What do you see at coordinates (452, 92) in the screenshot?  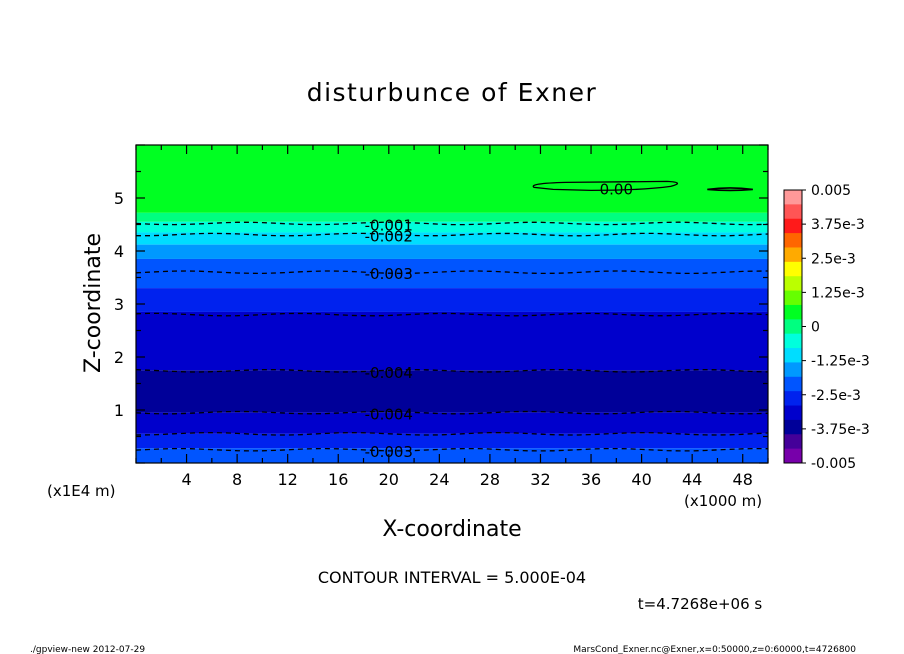 I see `chart-title: disturbunce of Exner` at bounding box center [452, 92].